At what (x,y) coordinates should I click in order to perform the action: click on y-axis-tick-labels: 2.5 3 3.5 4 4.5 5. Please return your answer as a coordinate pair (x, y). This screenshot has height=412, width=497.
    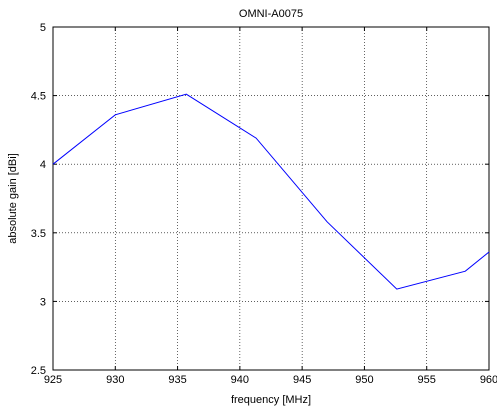
    Looking at the image, I should click on (38, 199).